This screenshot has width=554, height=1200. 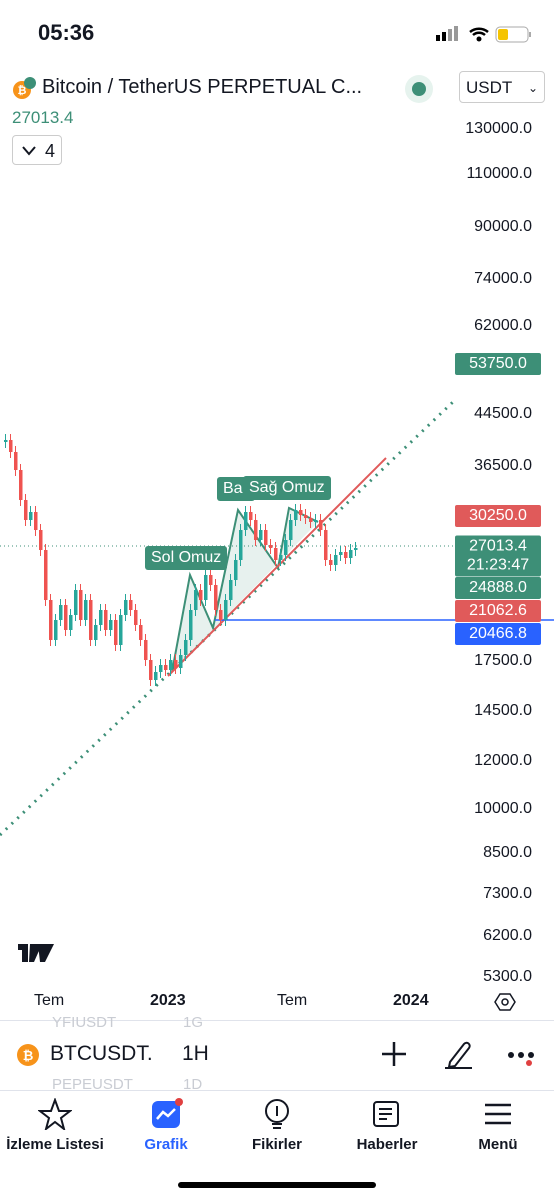 What do you see at coordinates (498, 128) in the screenshot?
I see `price-axis-label: 130000.0` at bounding box center [498, 128].